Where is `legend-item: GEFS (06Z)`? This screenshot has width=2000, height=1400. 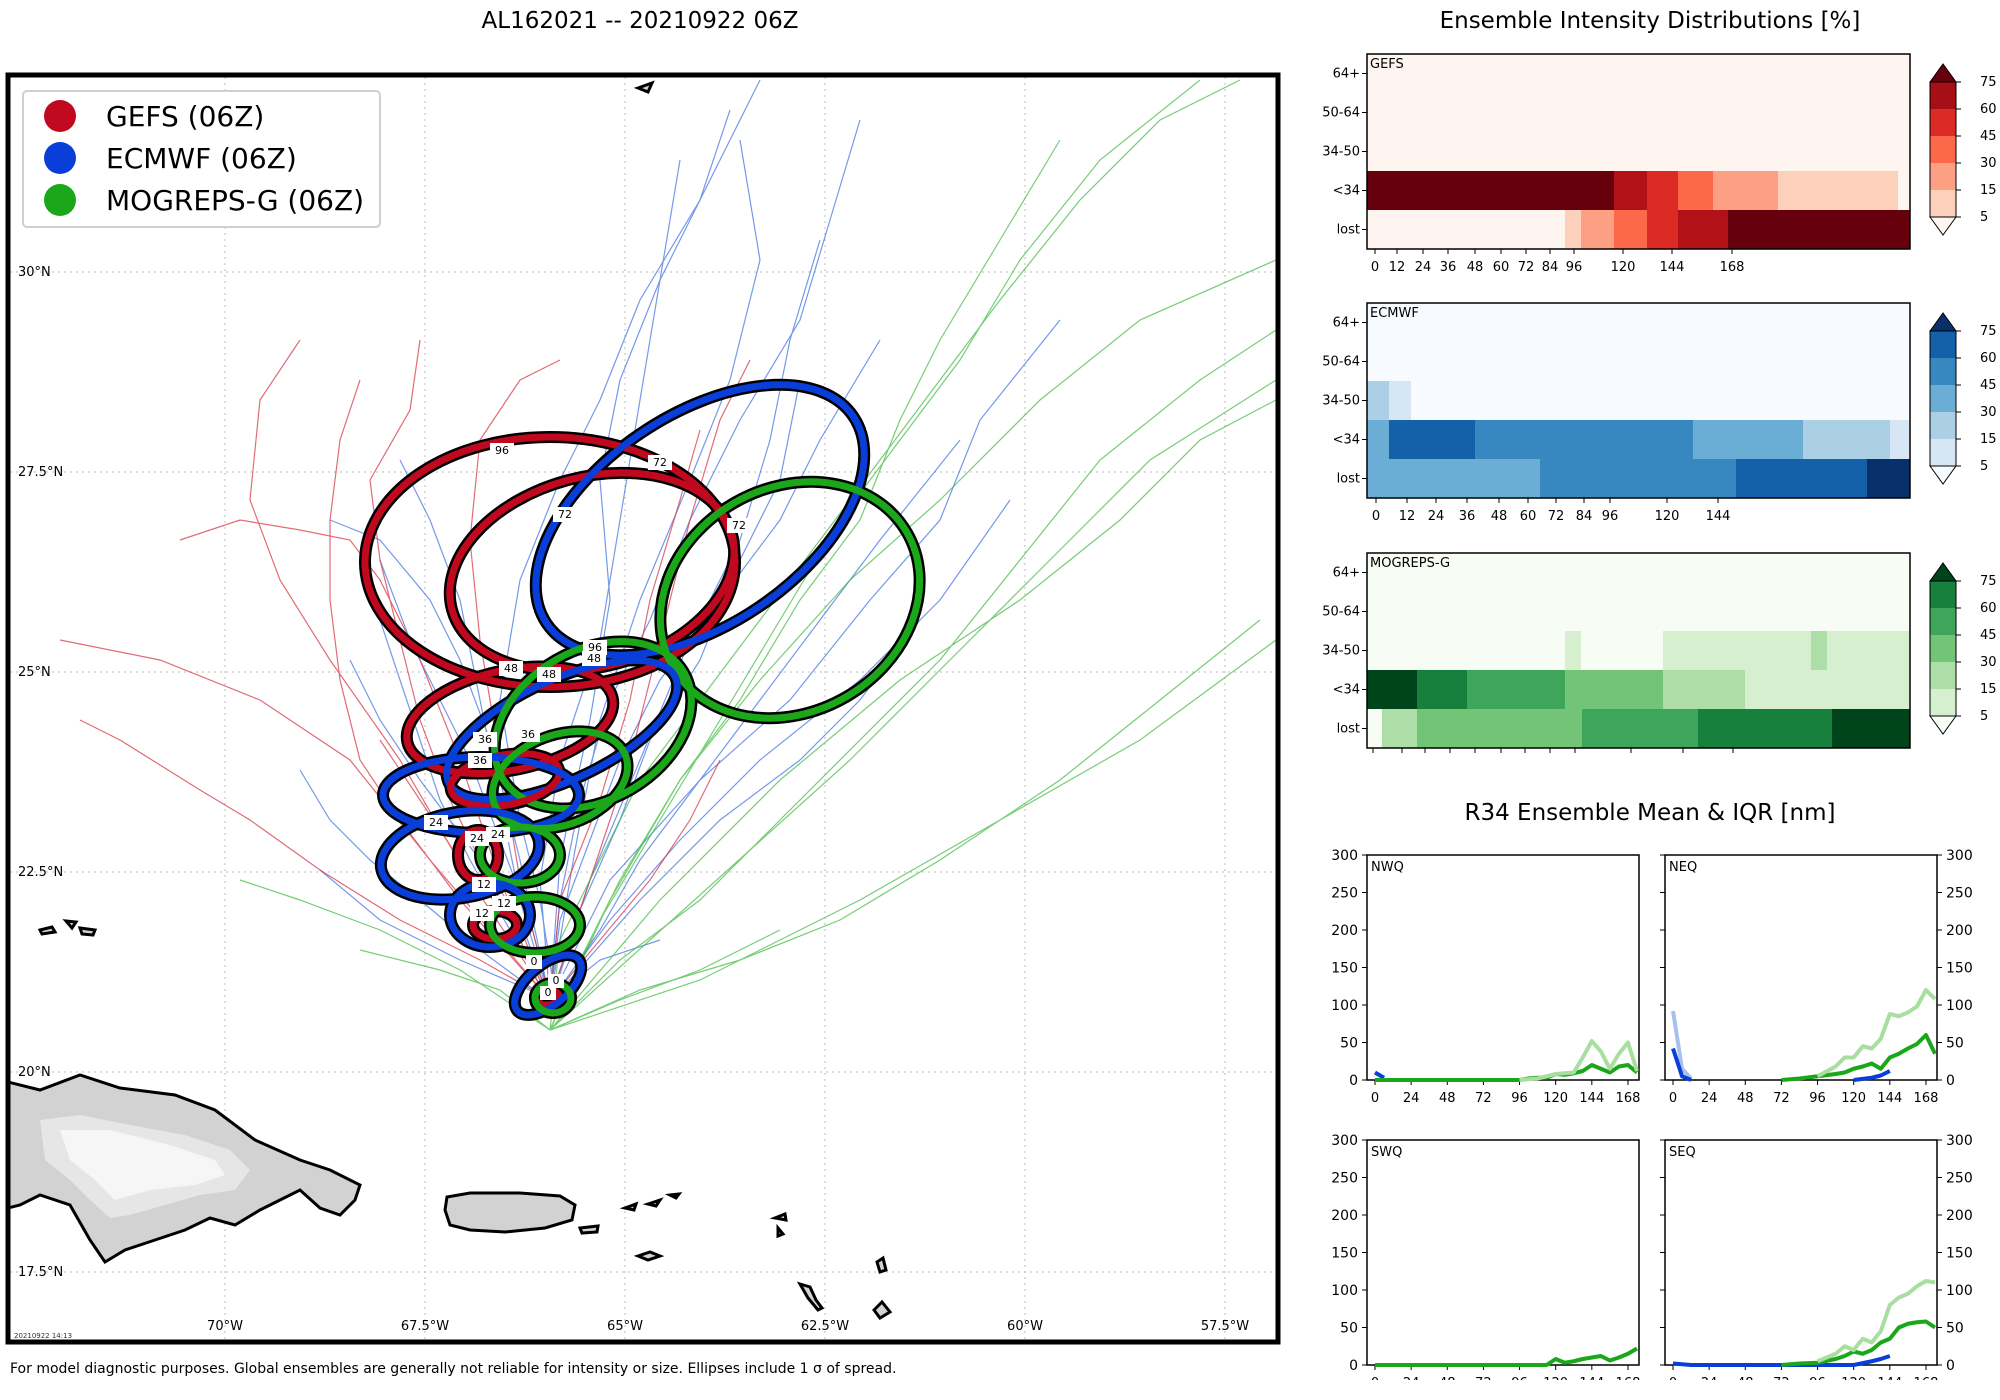
legend-item: GEFS (06Z) is located at coordinates (154, 116).